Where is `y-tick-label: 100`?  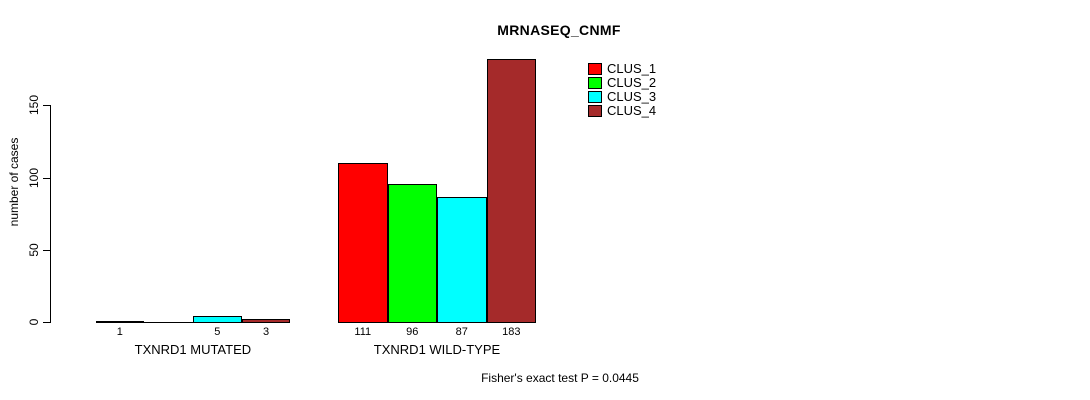
y-tick-label: 100 is located at coordinates (34, 178).